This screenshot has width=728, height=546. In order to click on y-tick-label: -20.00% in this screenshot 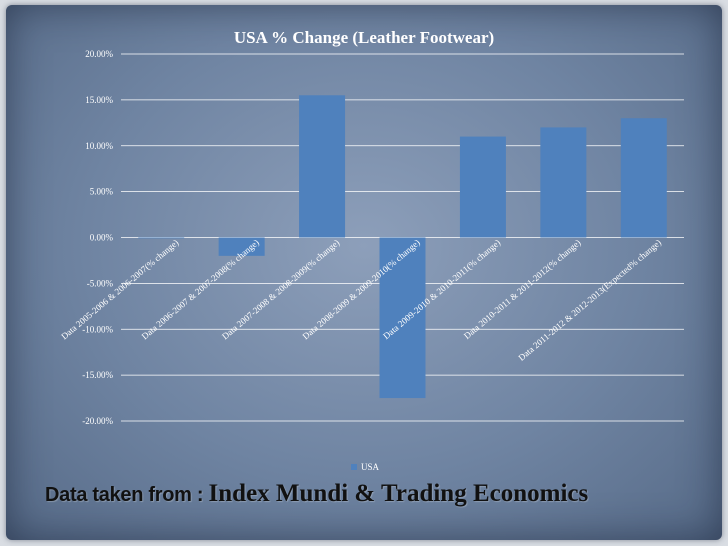, I will do `click(97, 421)`.